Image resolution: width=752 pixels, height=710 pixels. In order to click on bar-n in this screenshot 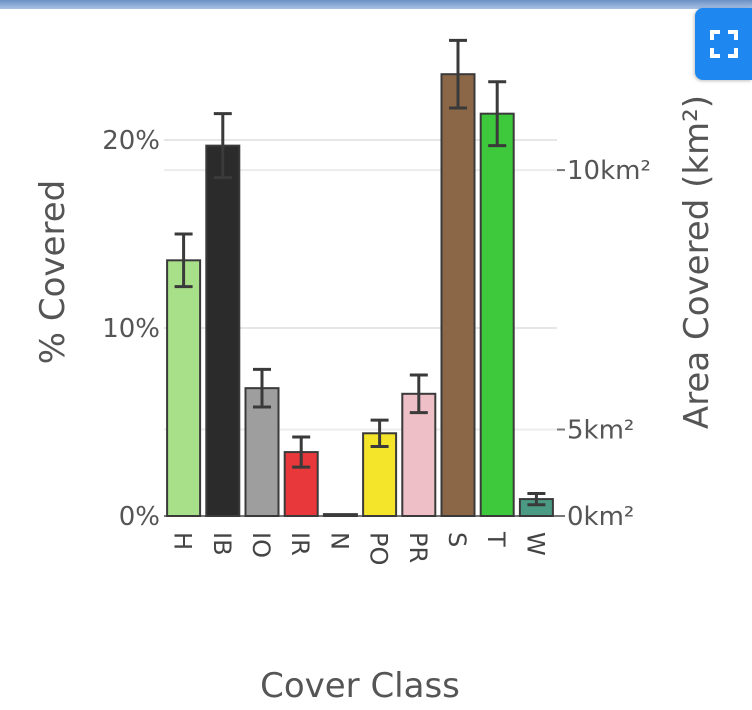, I will do `click(340, 515)`.